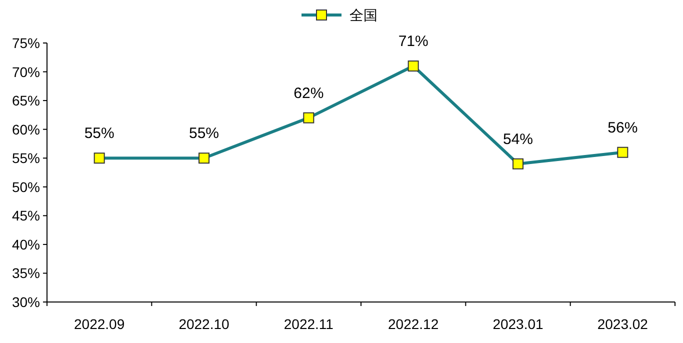  What do you see at coordinates (26, 244) in the screenshot?
I see `y-tick-label: 40%` at bounding box center [26, 244].